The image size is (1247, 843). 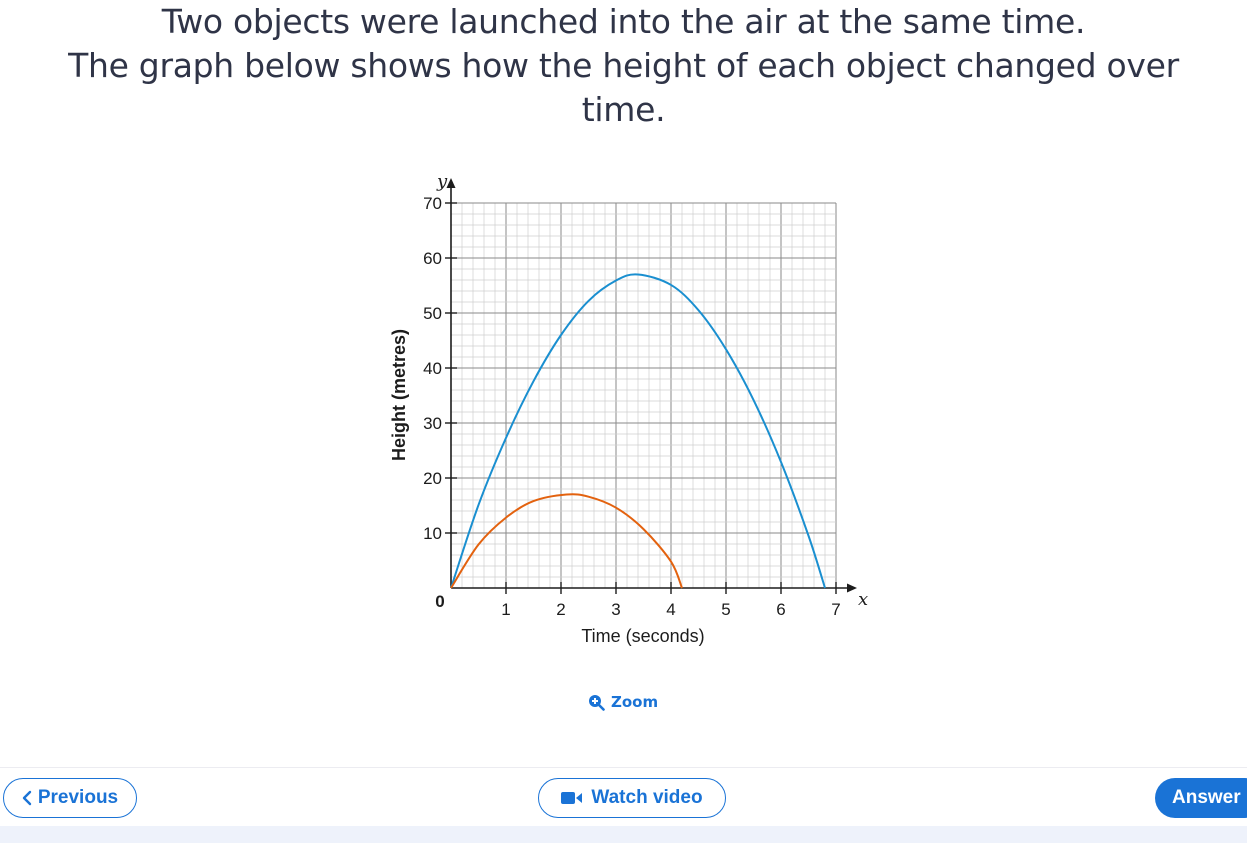 I want to click on chart-grid, so click(x=643, y=395).